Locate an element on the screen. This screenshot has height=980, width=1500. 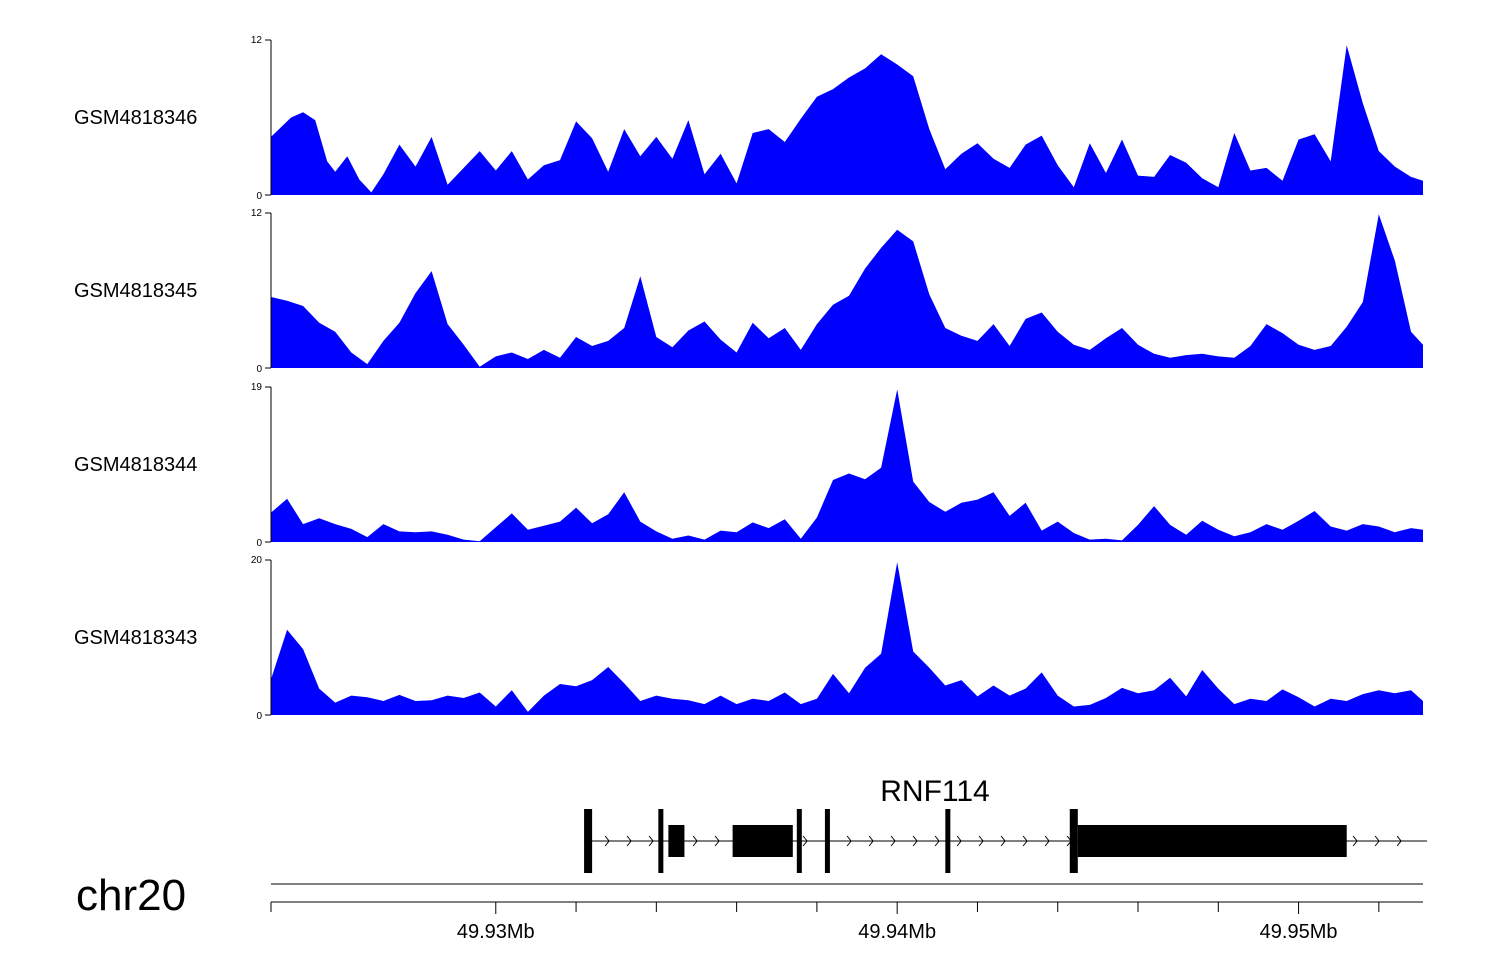
chromosome-label: chr20 is located at coordinates (131, 895).